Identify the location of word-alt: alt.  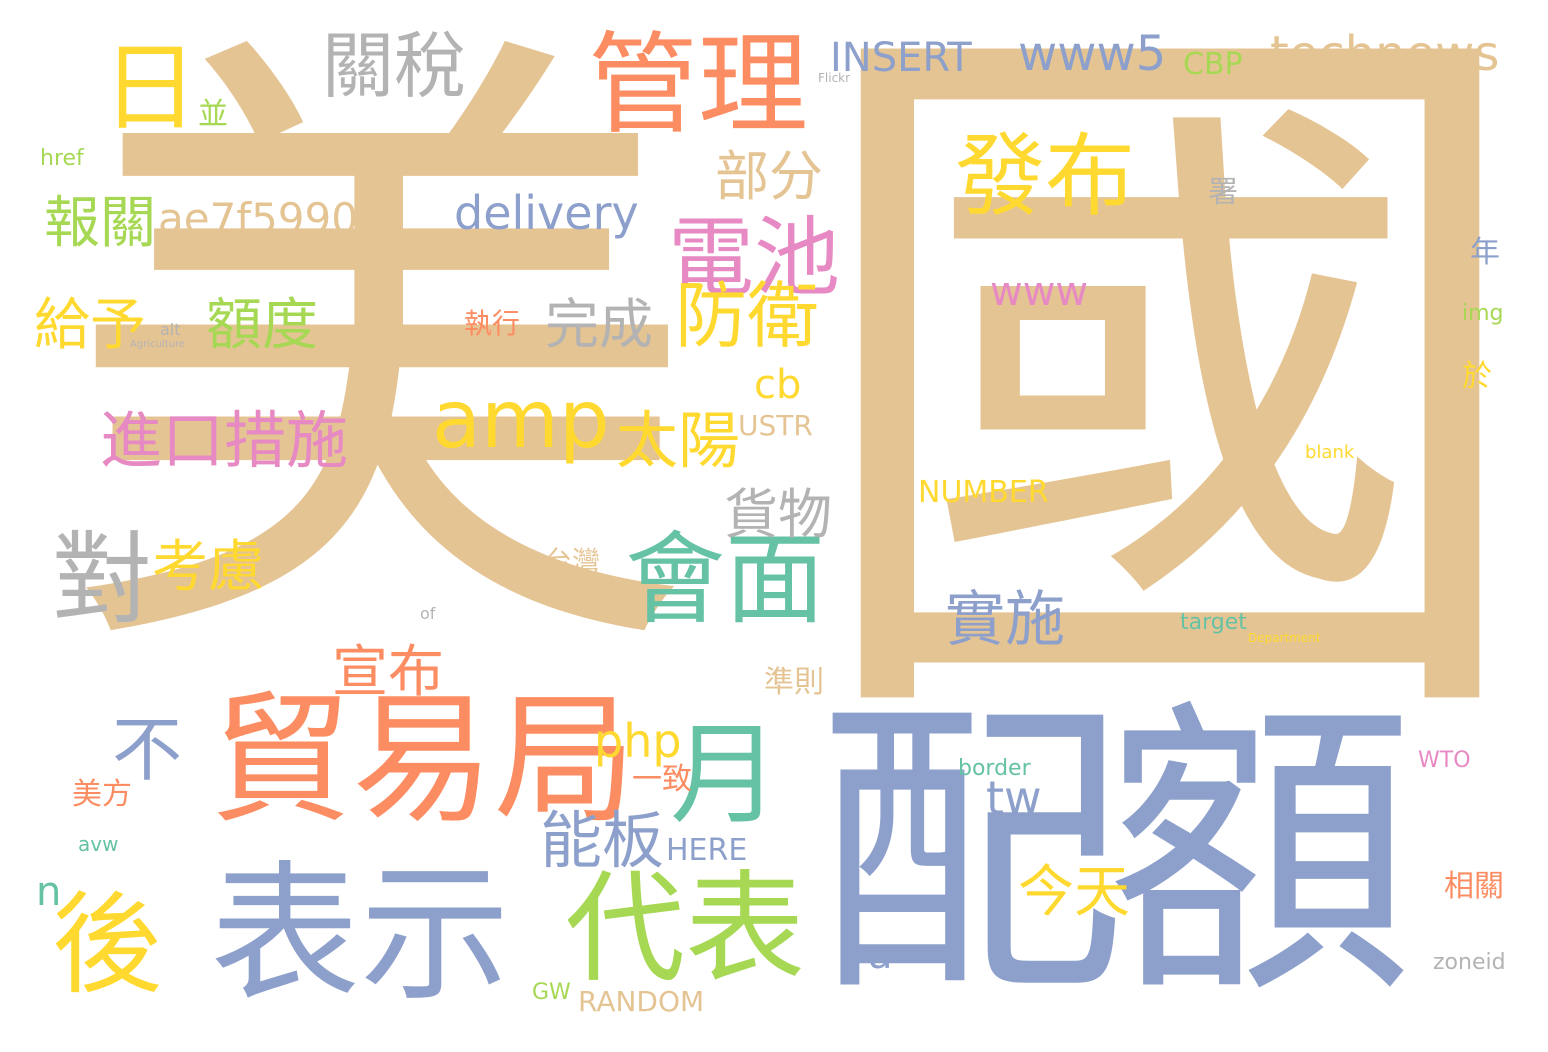
(170, 329).